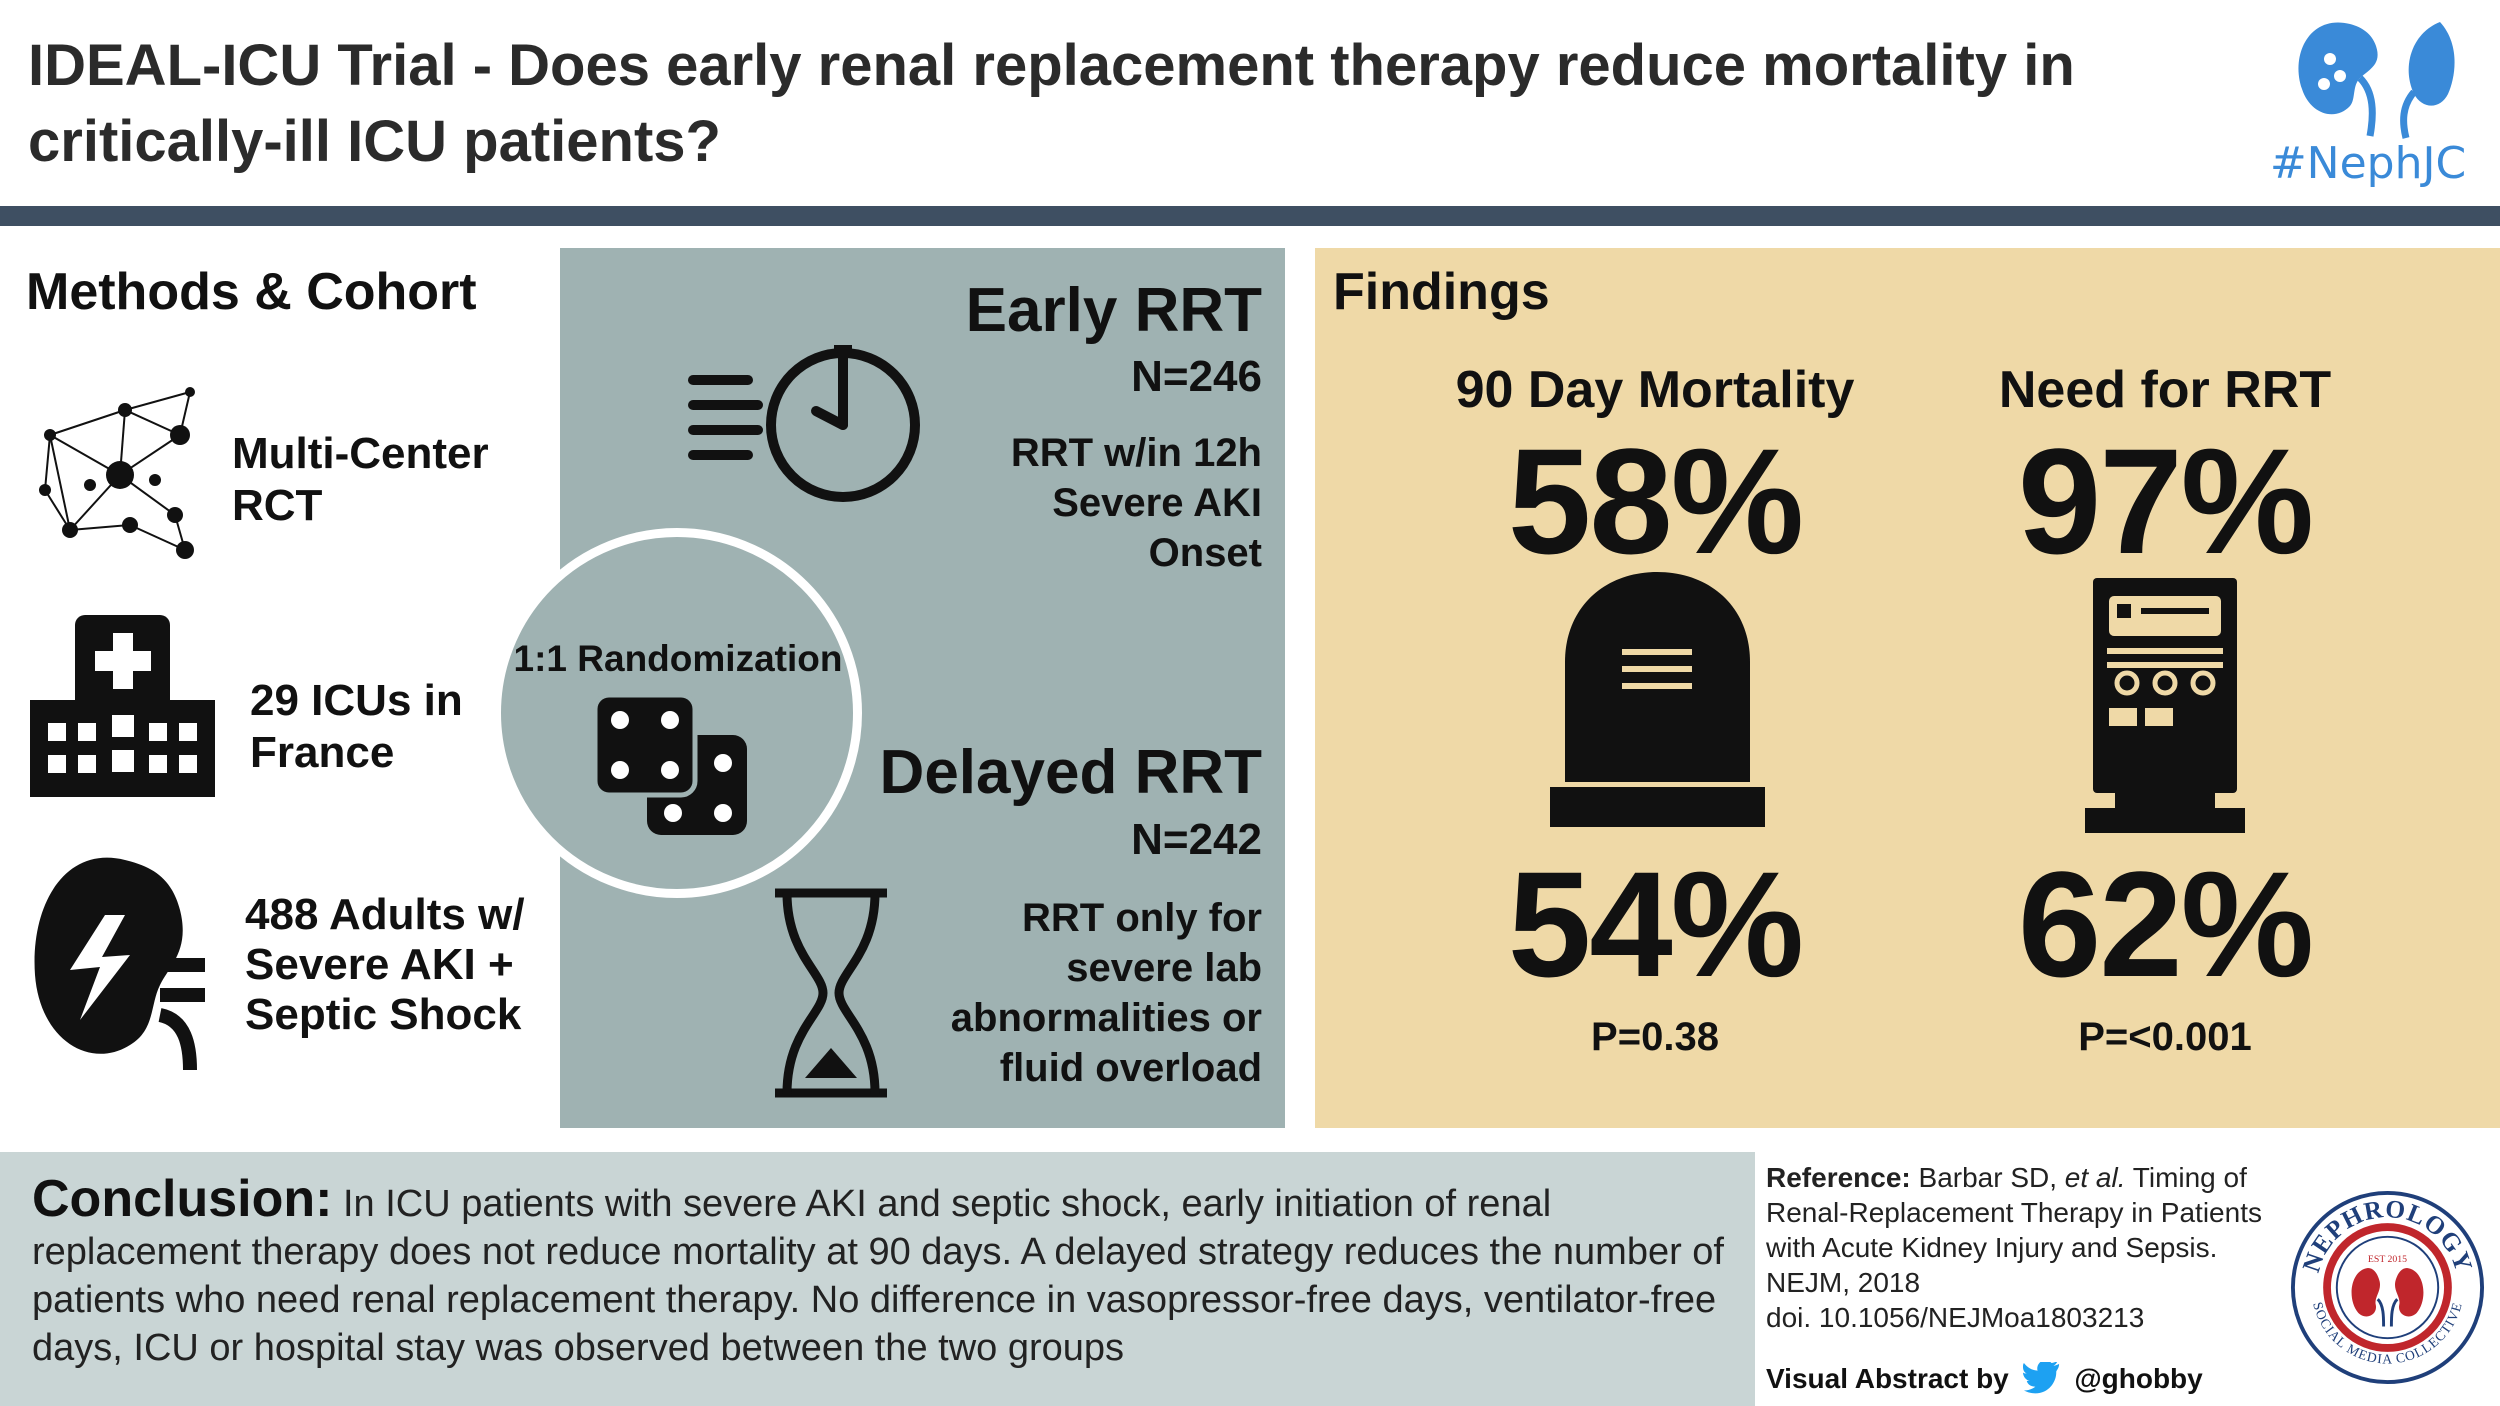  Describe the element at coordinates (2368, 163) in the screenshot. I see `nephjc-tag: #NephJC` at that location.